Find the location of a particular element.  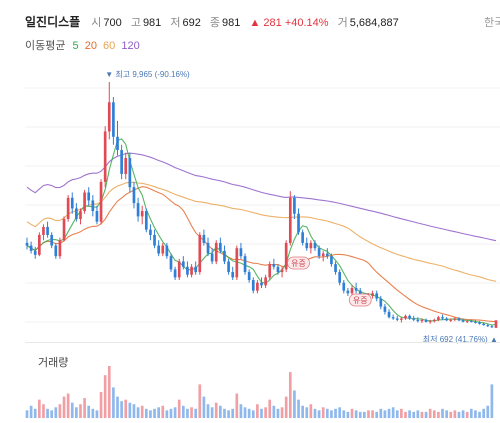

stock-name: 일진디스플 is located at coordinates (53, 22).